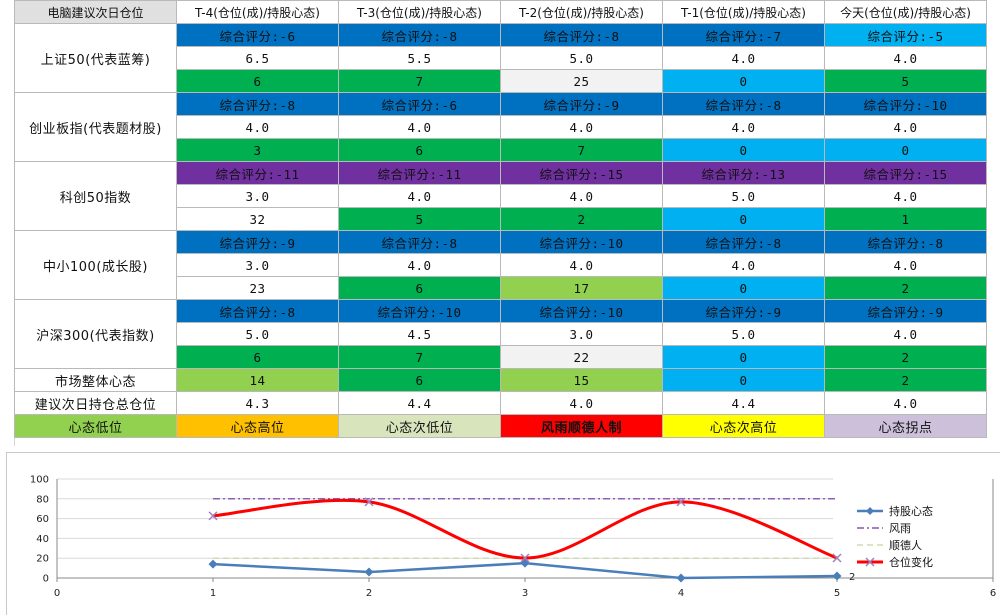  What do you see at coordinates (419, 58) in the screenshot?
I see `position-cell: 5.5` at bounding box center [419, 58].